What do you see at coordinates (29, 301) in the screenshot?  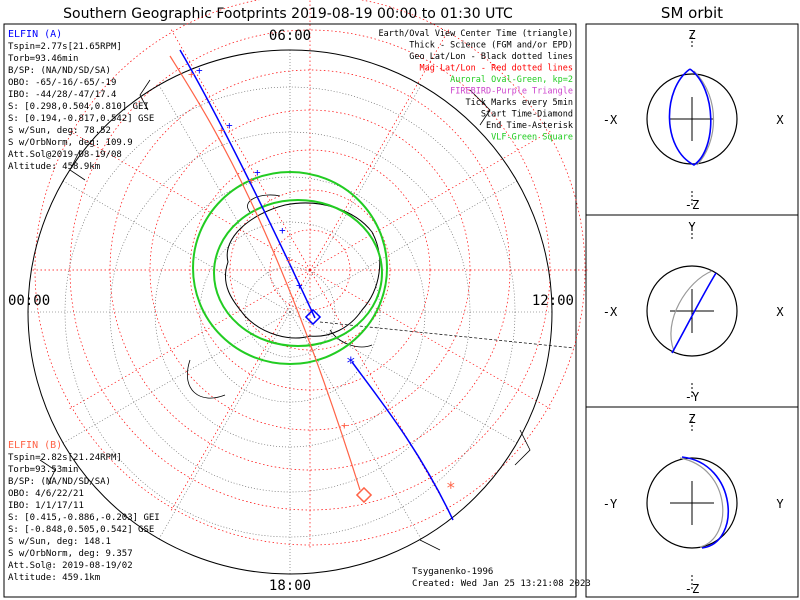 I see `time-label-left: 00:00` at bounding box center [29, 301].